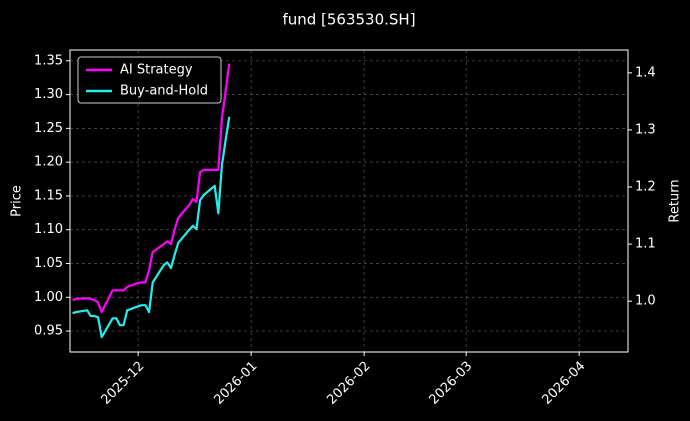 Image resolution: width=690 pixels, height=421 pixels. What do you see at coordinates (645, 72) in the screenshot?
I see `y2-tick-label: 1.4` at bounding box center [645, 72].